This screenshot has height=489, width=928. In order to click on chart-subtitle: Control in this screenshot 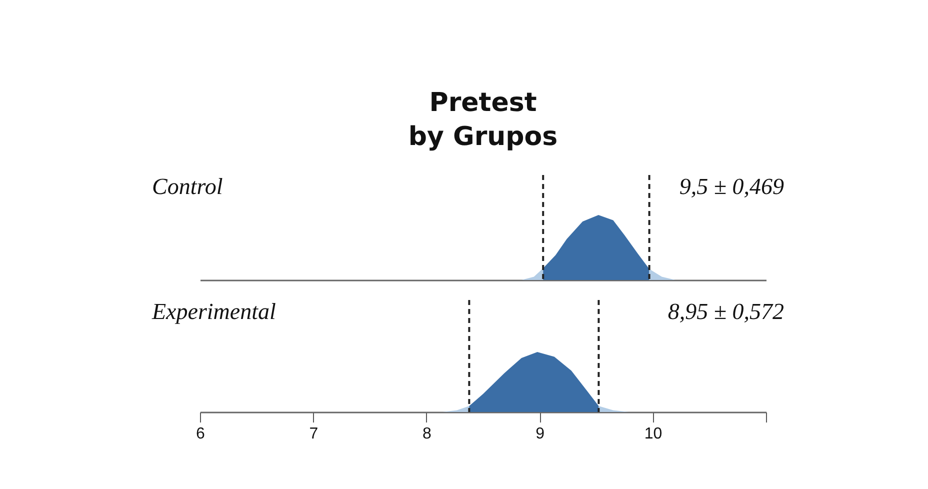, I will do `click(187, 186)`.